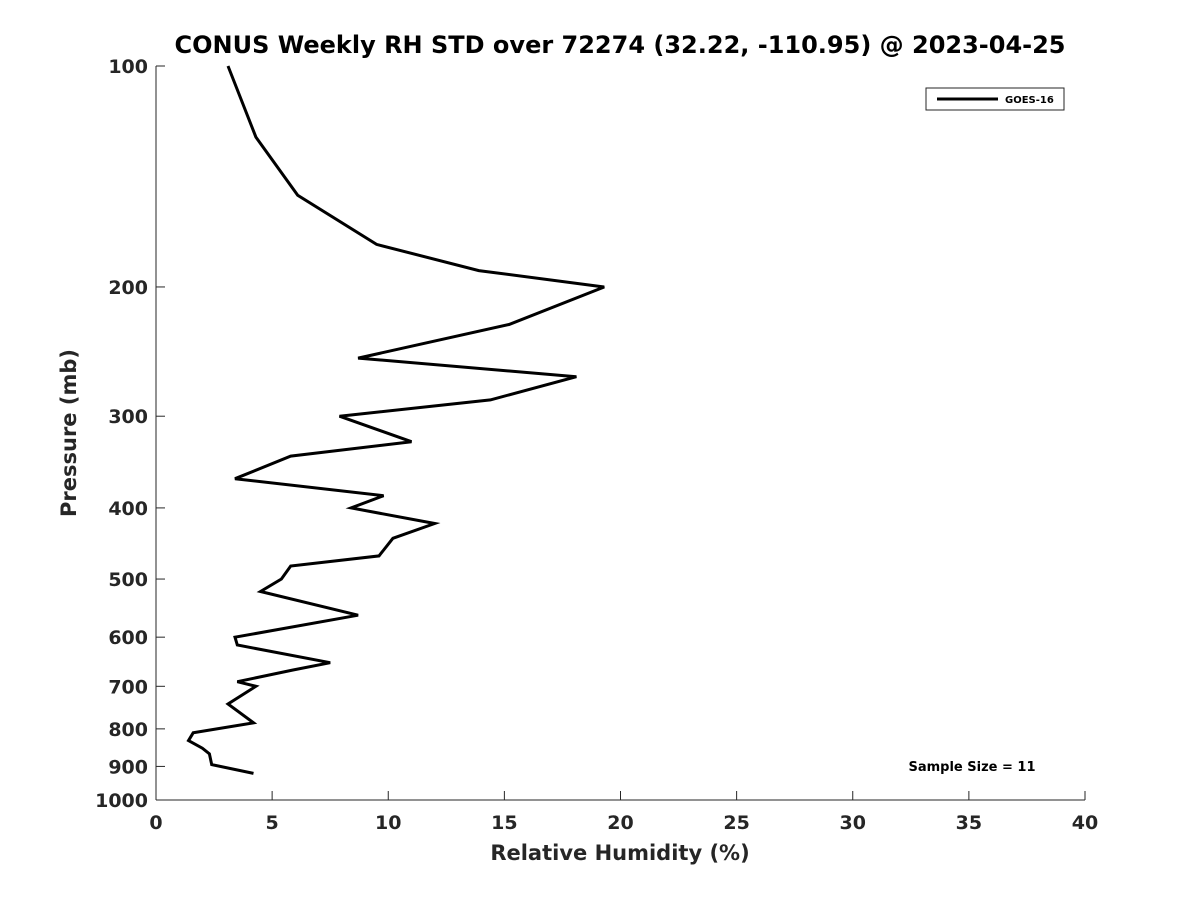 Image resolution: width=1200 pixels, height=900 pixels. Describe the element at coordinates (1029, 100) in the screenshot. I see `legend-label-goes-16: GOES-16` at that location.